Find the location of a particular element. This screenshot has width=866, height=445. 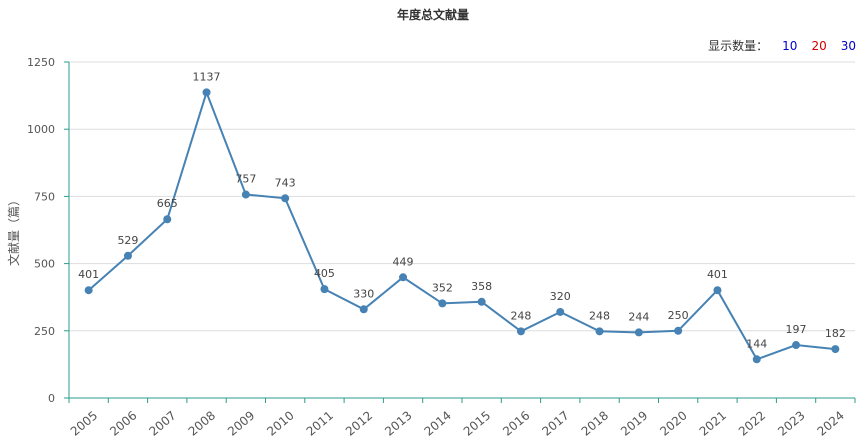

y-tick-label: 1000 is located at coordinates (41, 129).